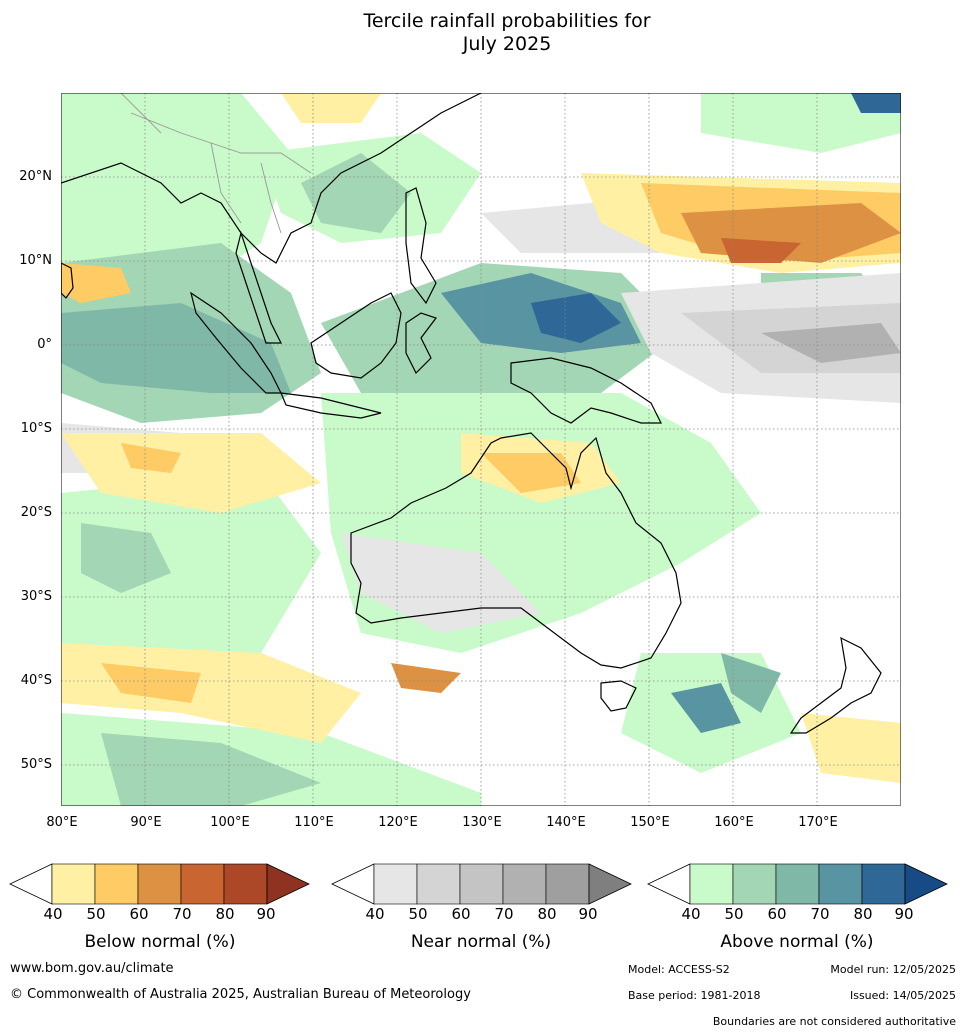 The height and width of the screenshot is (1035, 965). I want to click on borneo-coast, so click(356, 335).